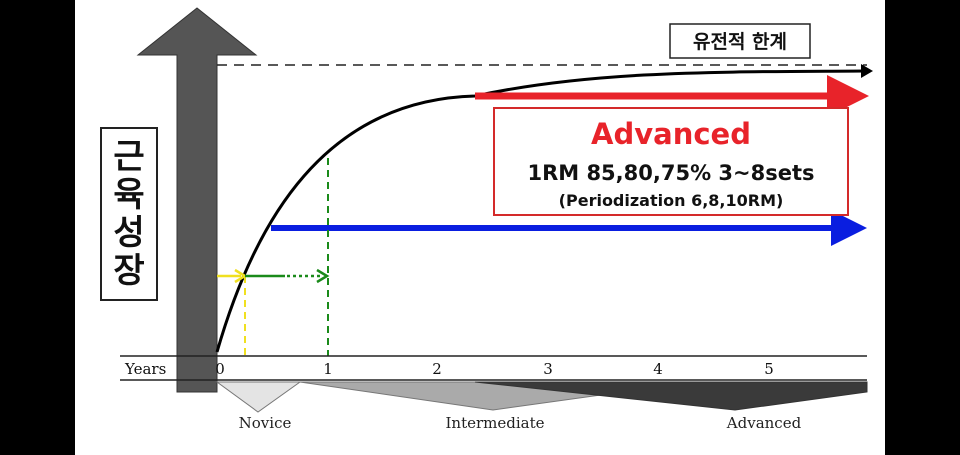 The height and width of the screenshot is (455, 960). Describe the element at coordinates (220, 369) in the screenshot. I see `year-tick-0: 0` at that location.